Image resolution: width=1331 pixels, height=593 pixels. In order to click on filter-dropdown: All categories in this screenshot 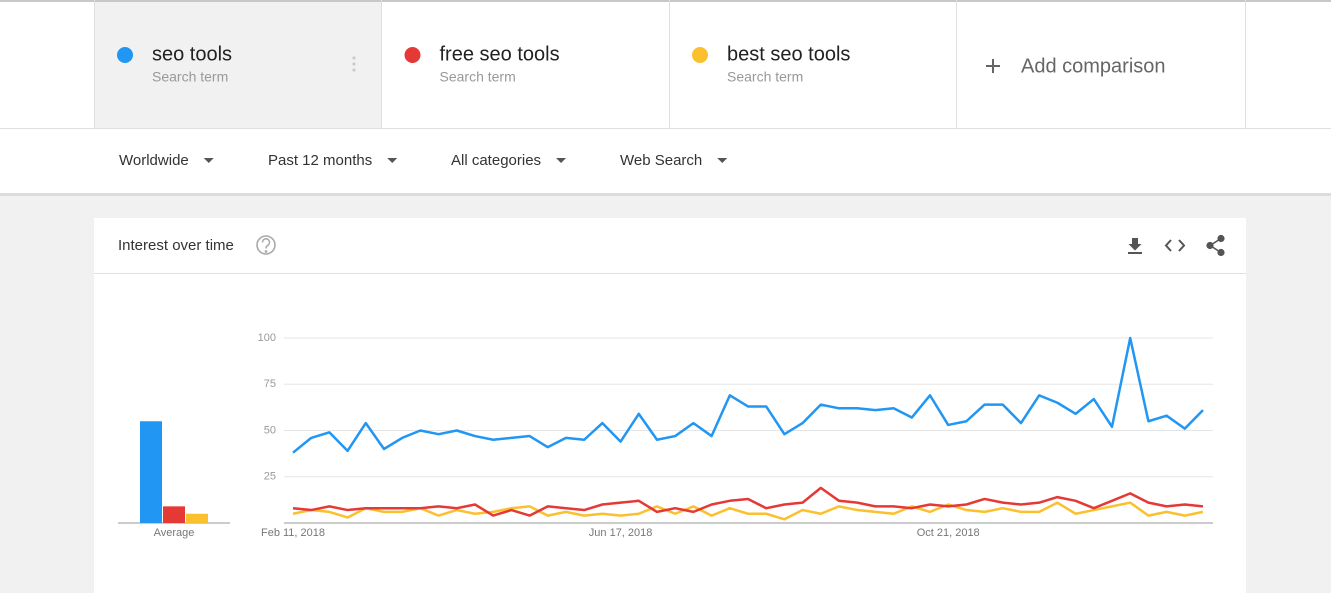, I will do `click(496, 160)`.